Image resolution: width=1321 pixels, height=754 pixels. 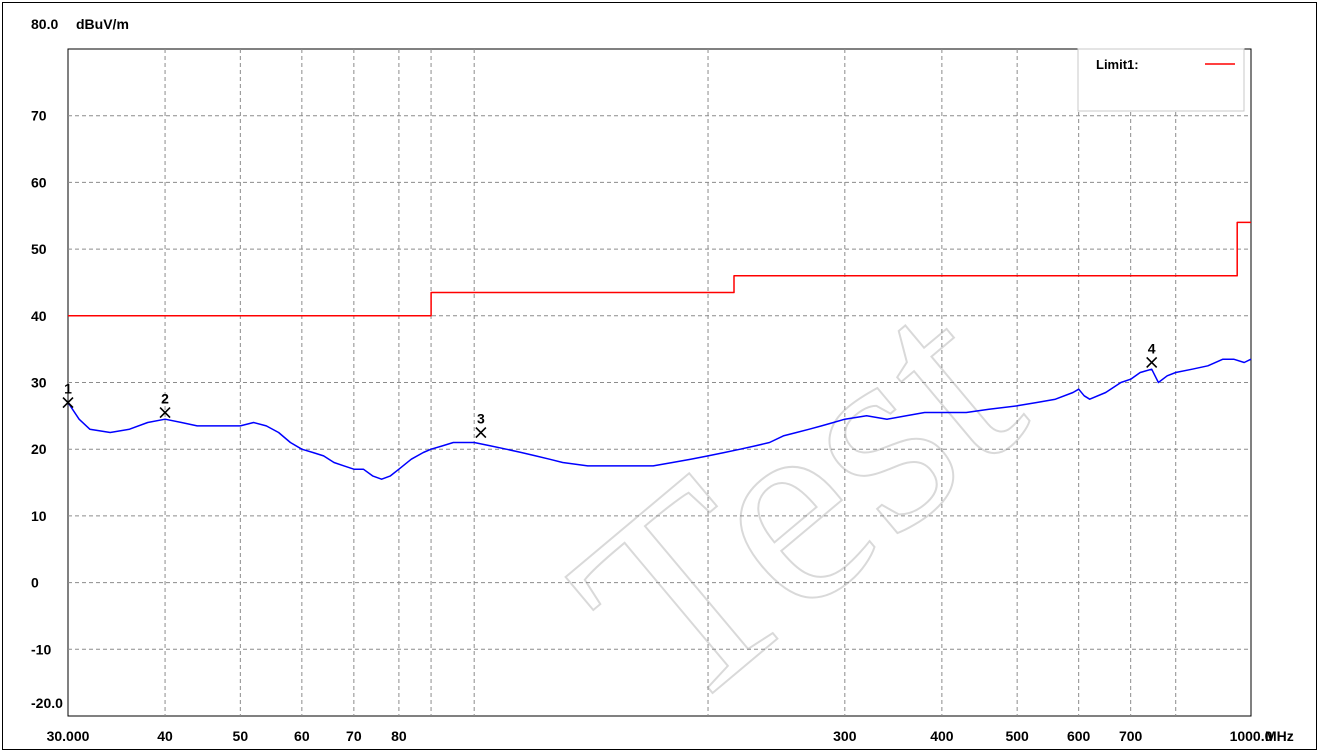 I want to click on x-tick-label: 60, so click(x=302, y=736).